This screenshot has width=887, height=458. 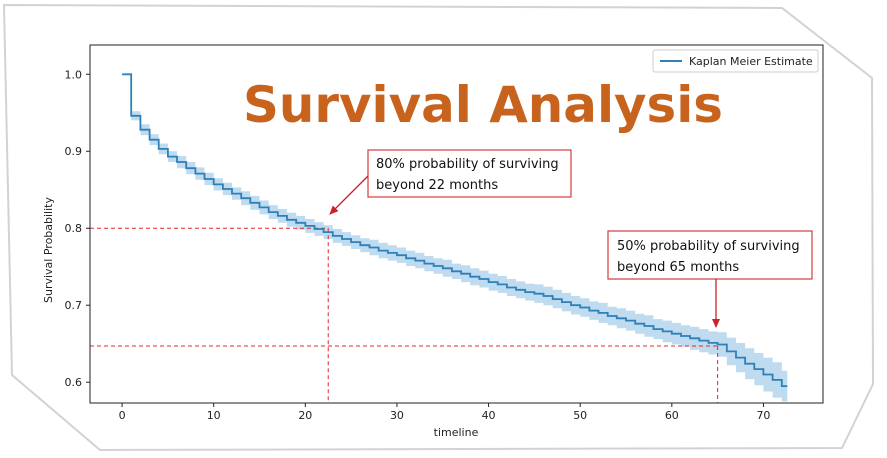 What do you see at coordinates (305, 415) in the screenshot?
I see `x-tick-label: 20` at bounding box center [305, 415].